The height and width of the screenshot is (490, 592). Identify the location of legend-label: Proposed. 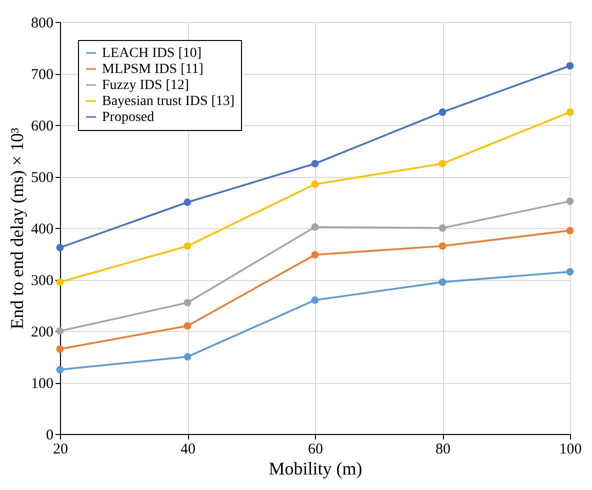
(128, 117).